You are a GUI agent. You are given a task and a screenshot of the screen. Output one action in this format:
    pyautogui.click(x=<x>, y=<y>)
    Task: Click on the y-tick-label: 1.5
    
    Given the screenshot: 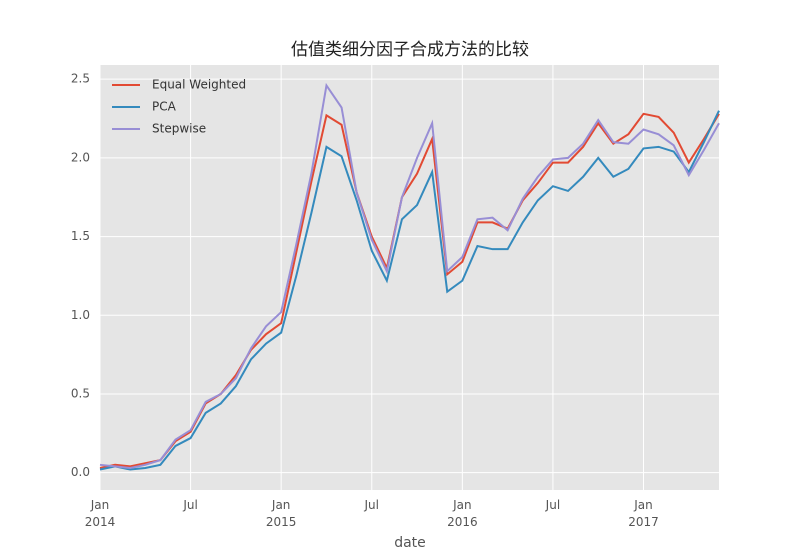 What is the action you would take?
    pyautogui.click(x=80, y=236)
    